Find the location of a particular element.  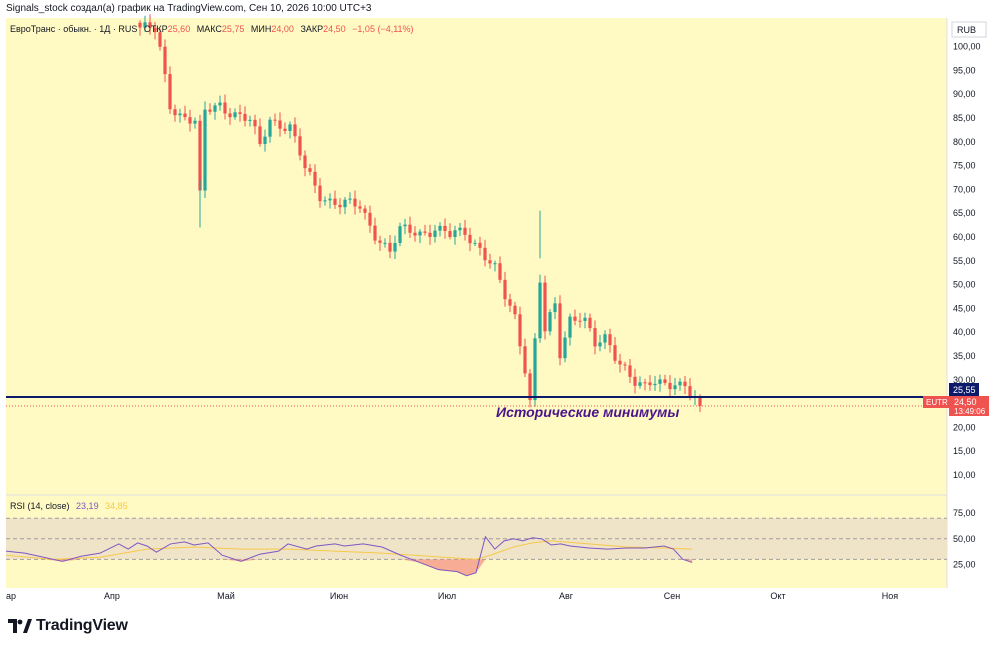

legend-high-value: 25,75 is located at coordinates (233, 29).